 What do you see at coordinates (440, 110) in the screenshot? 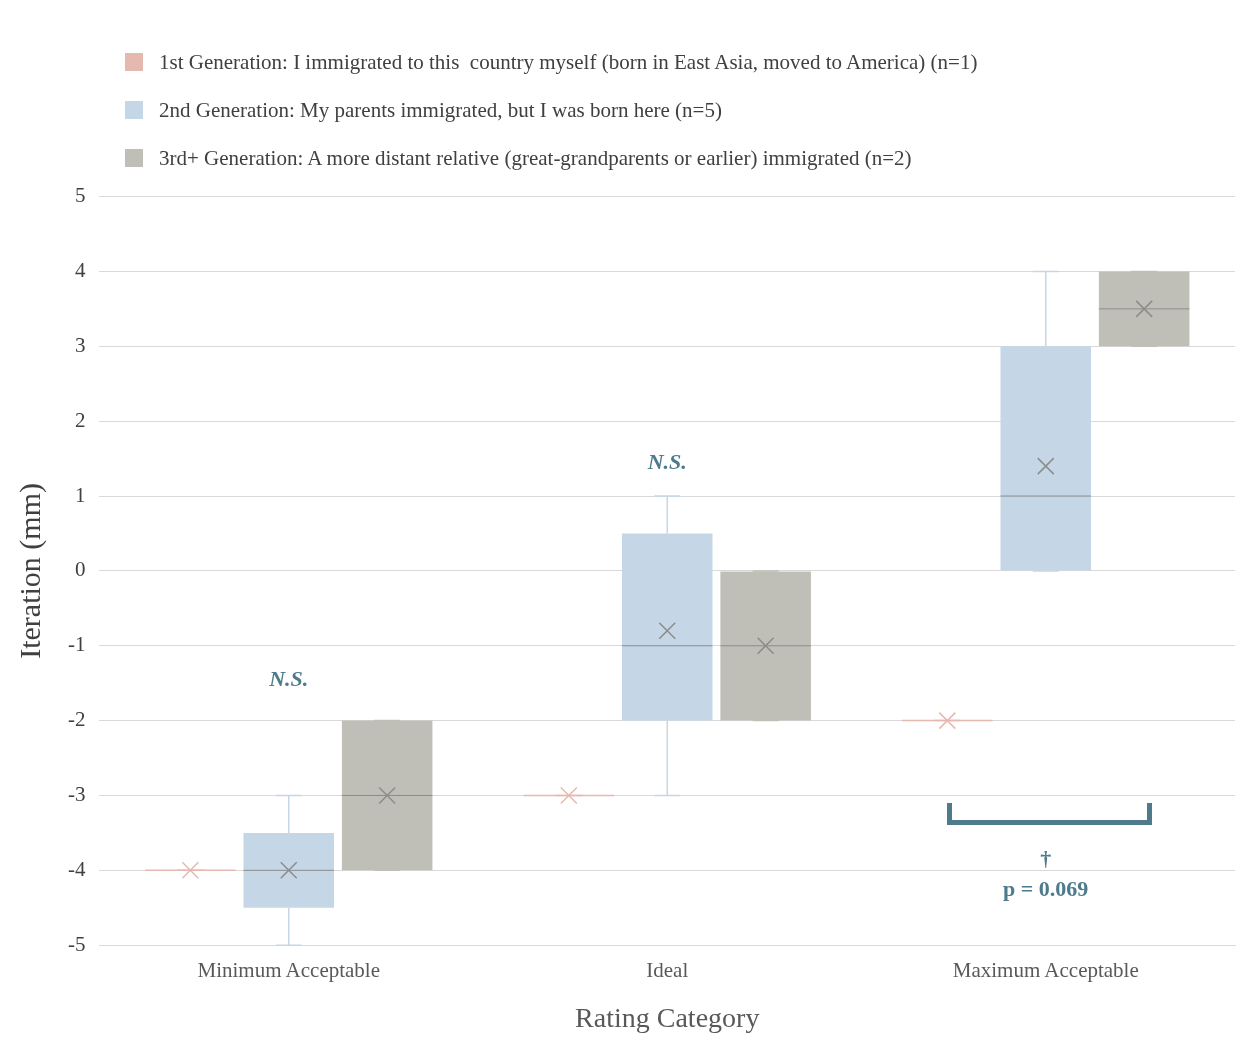
I see `legend-label: 2nd Generation: My parents immigrated, but I was born here (n=5)` at bounding box center [440, 110].